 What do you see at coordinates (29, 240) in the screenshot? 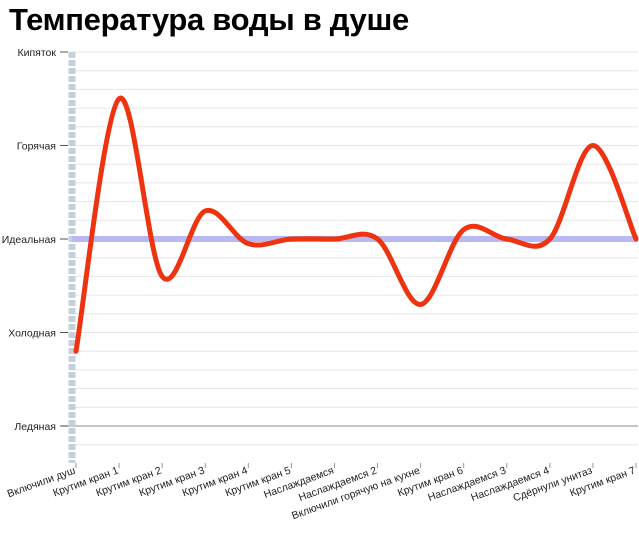
I see `y-tick-label: Идеальная` at bounding box center [29, 240].